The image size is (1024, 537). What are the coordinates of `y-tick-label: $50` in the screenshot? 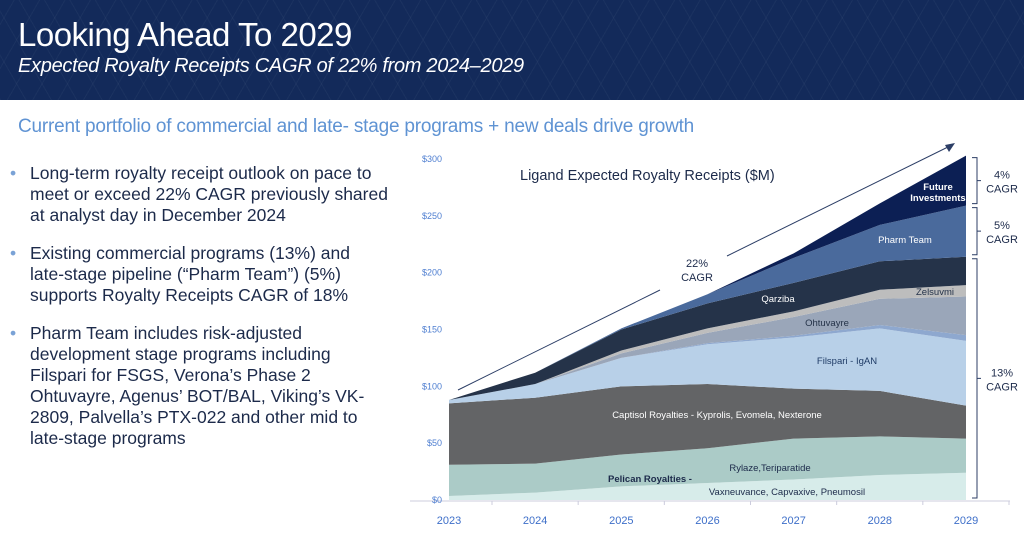 It's located at (434, 443).